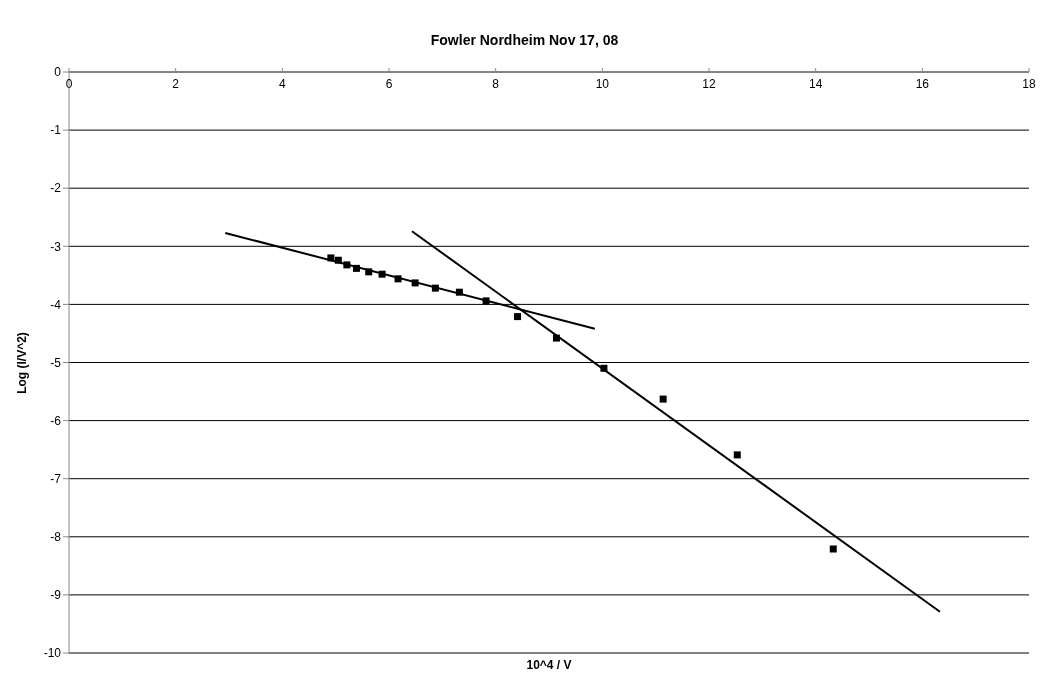 The image size is (1041, 688). I want to click on x-tick-label: 4, so click(282, 84).